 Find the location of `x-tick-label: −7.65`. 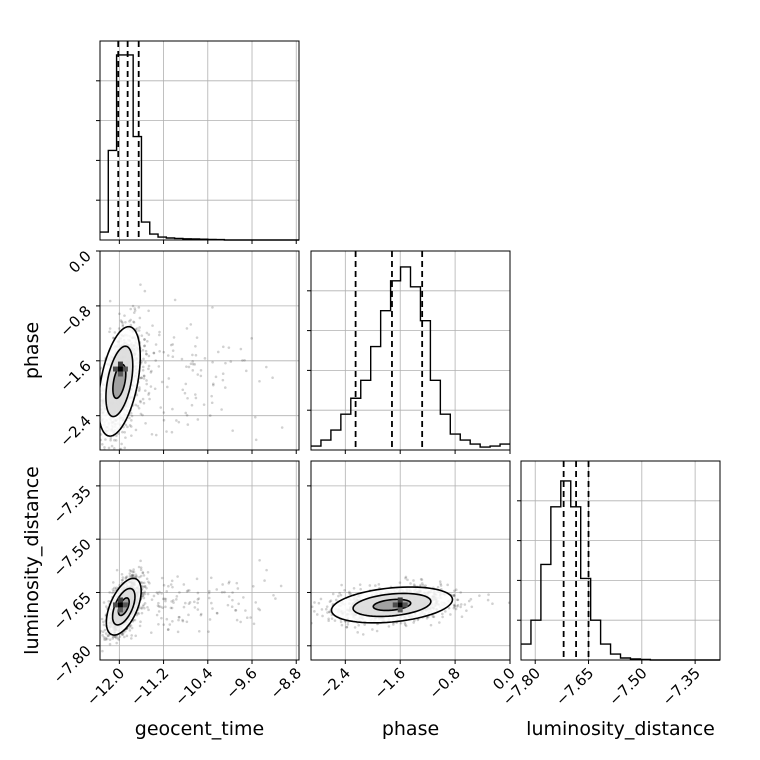

x-tick-label: −7.65 is located at coordinates (574, 686).